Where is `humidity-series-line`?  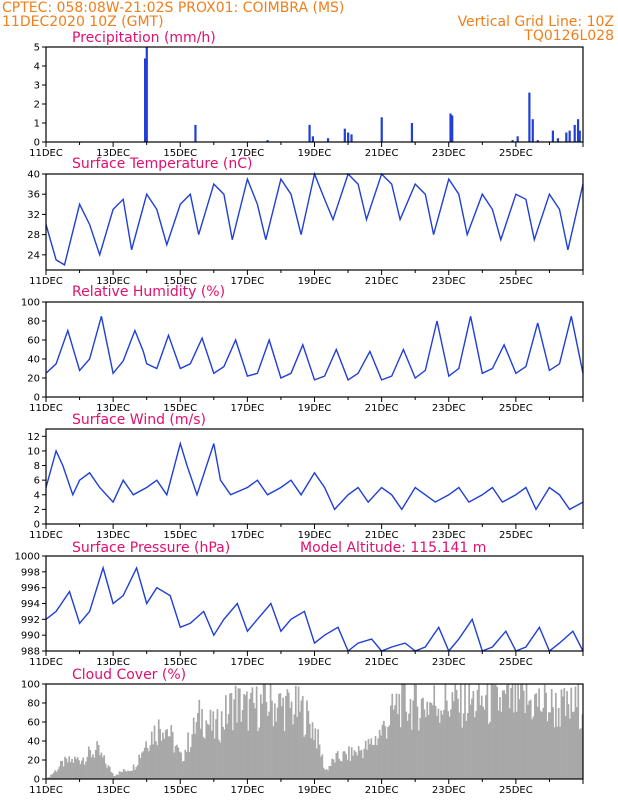 humidity-series-line is located at coordinates (314, 348).